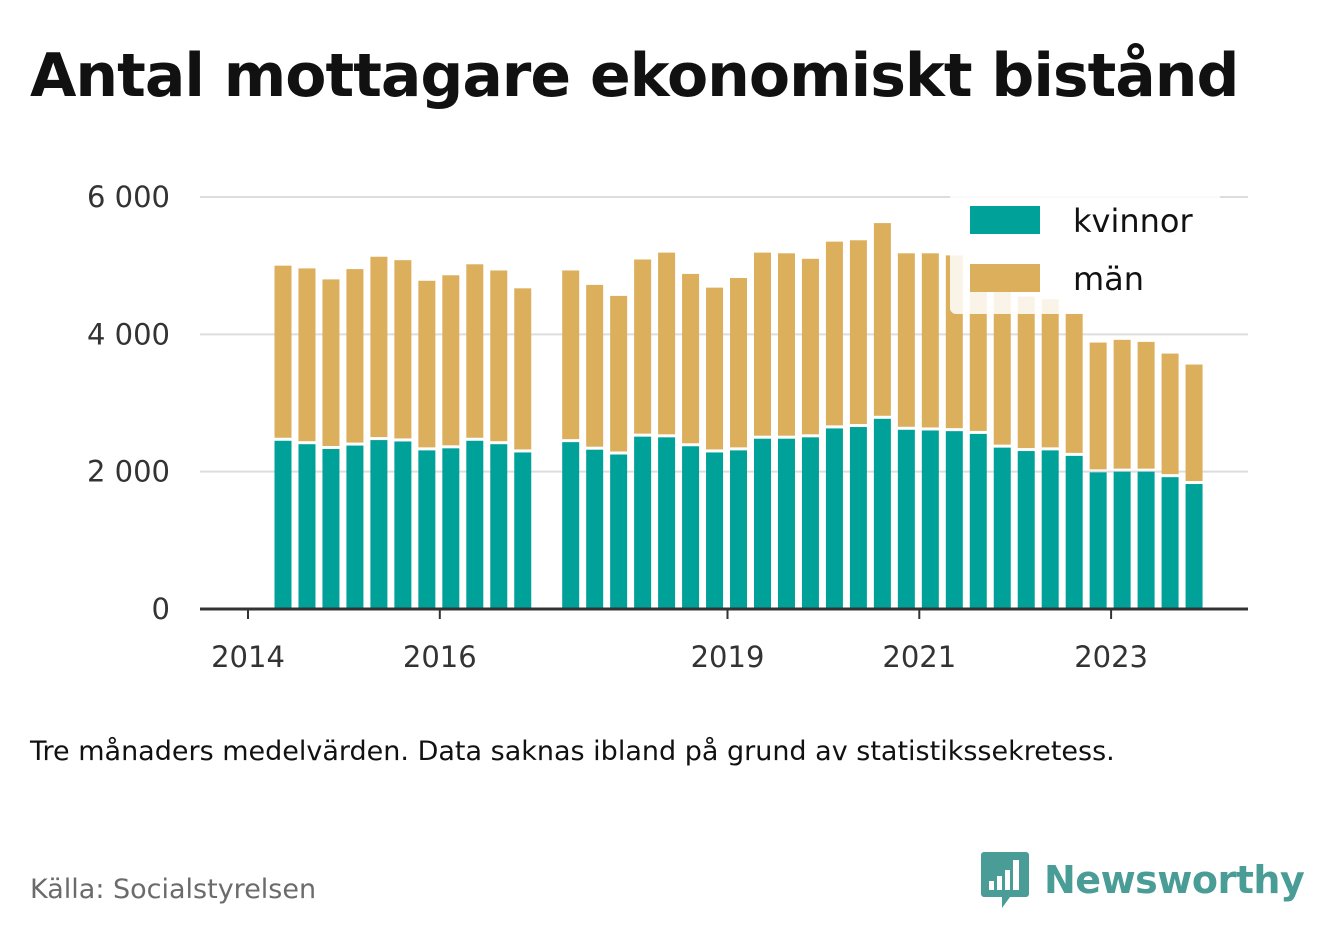  I want to click on y-tick-label: 2 000, so click(128, 472).